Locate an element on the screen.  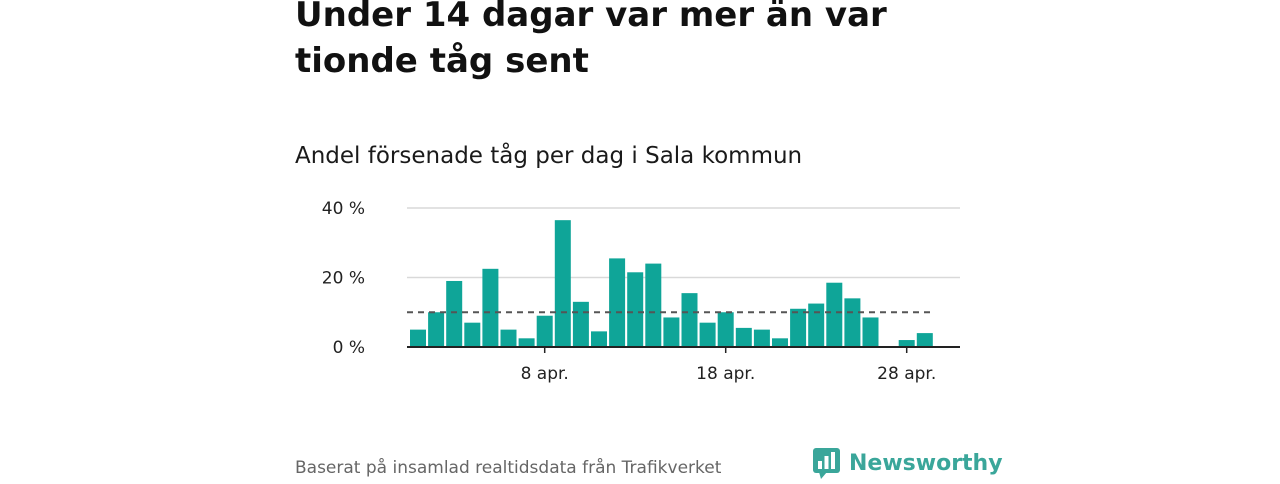
x-tick-label: 18 apr. is located at coordinates (725, 374).